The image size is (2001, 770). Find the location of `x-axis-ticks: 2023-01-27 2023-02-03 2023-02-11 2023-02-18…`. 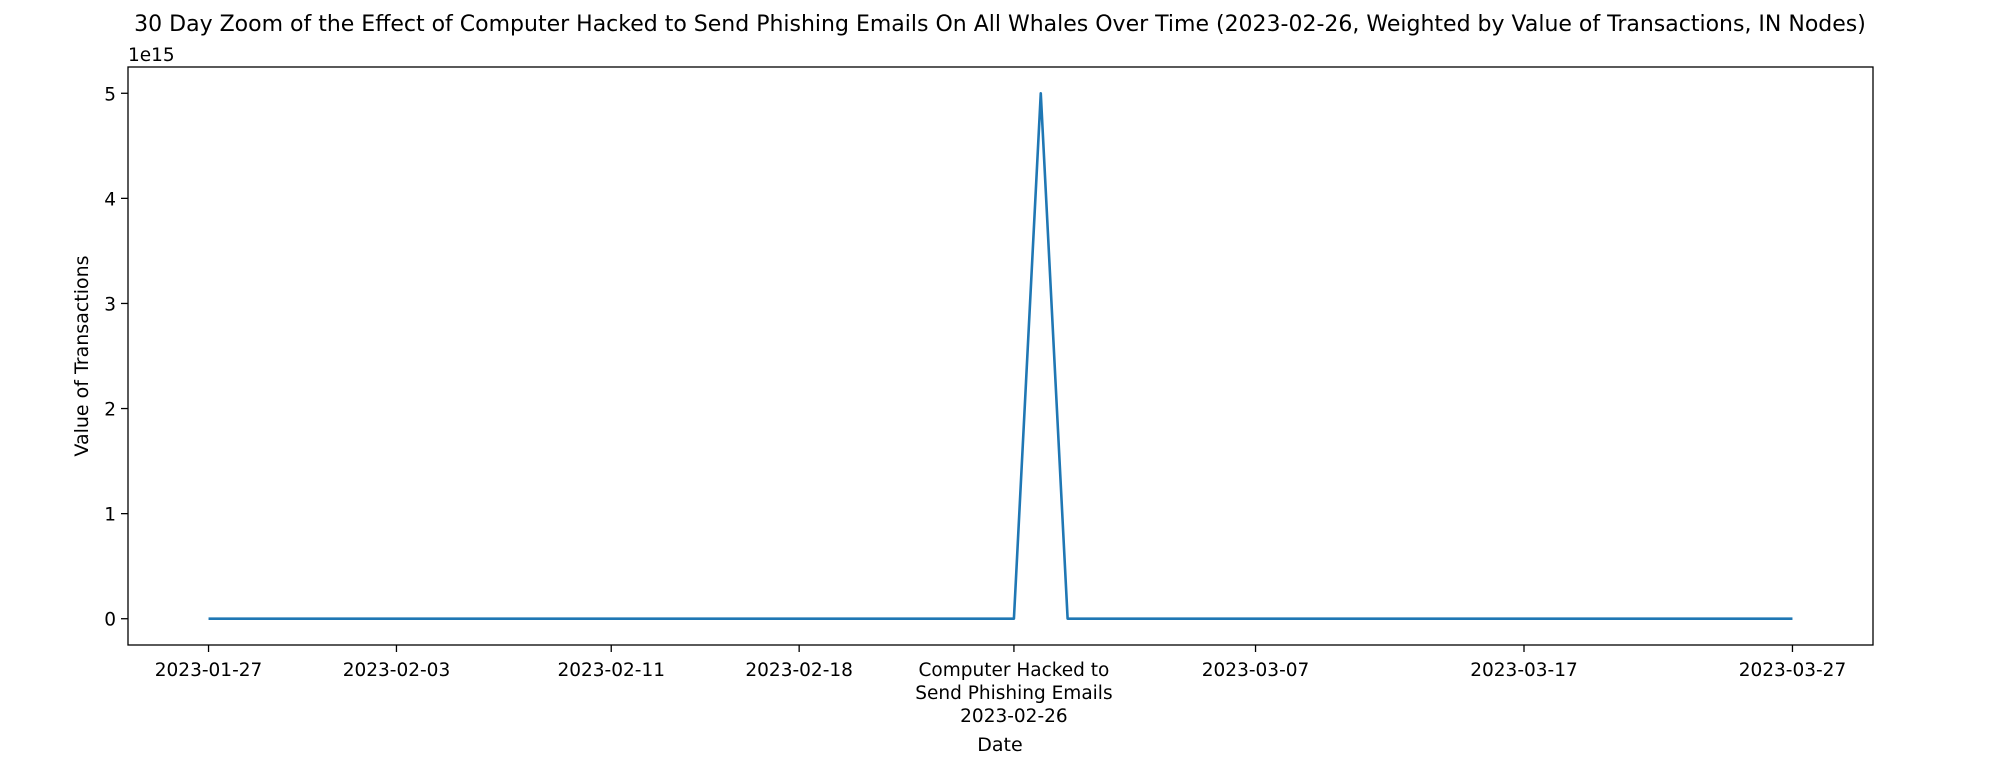

x-axis-ticks: 2023-01-27 2023-02-03 2023-02-11 2023-02-18… is located at coordinates (1000, 686).